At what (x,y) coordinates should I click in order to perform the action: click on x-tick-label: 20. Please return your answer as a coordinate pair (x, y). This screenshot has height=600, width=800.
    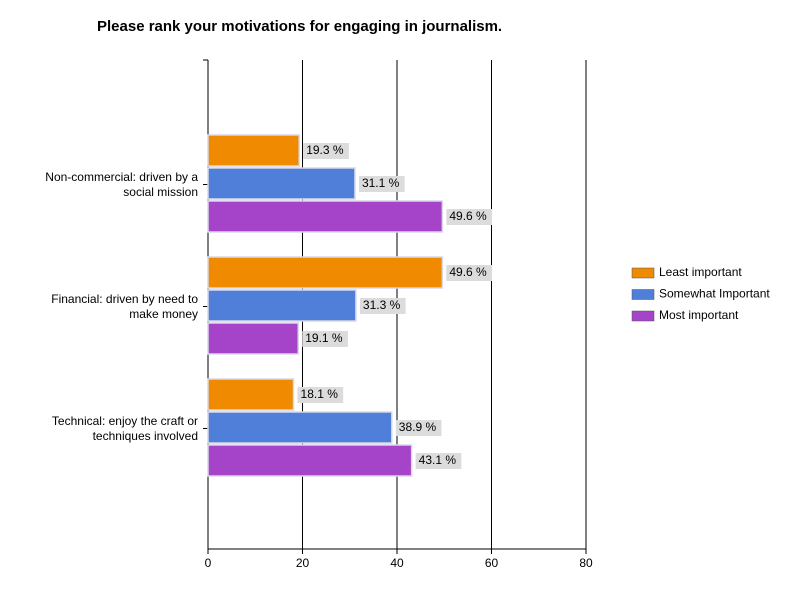
    Looking at the image, I should click on (303, 563).